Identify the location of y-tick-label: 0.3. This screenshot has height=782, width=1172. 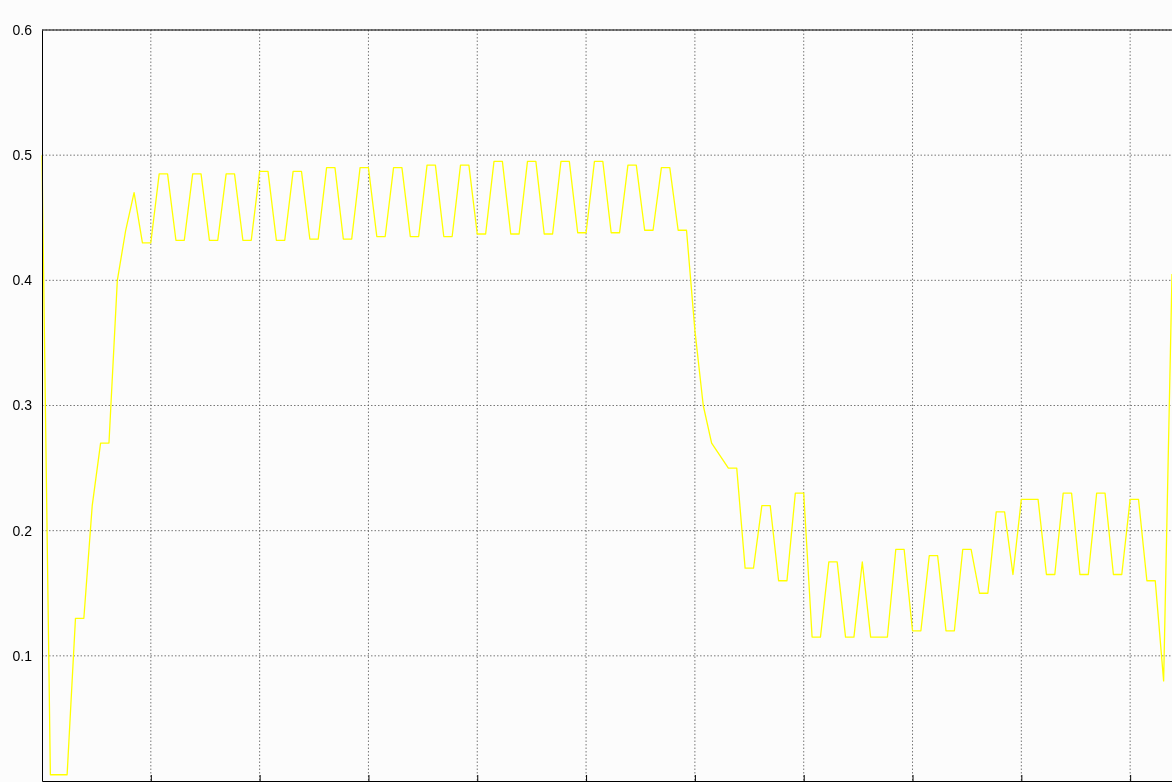
(22, 405).